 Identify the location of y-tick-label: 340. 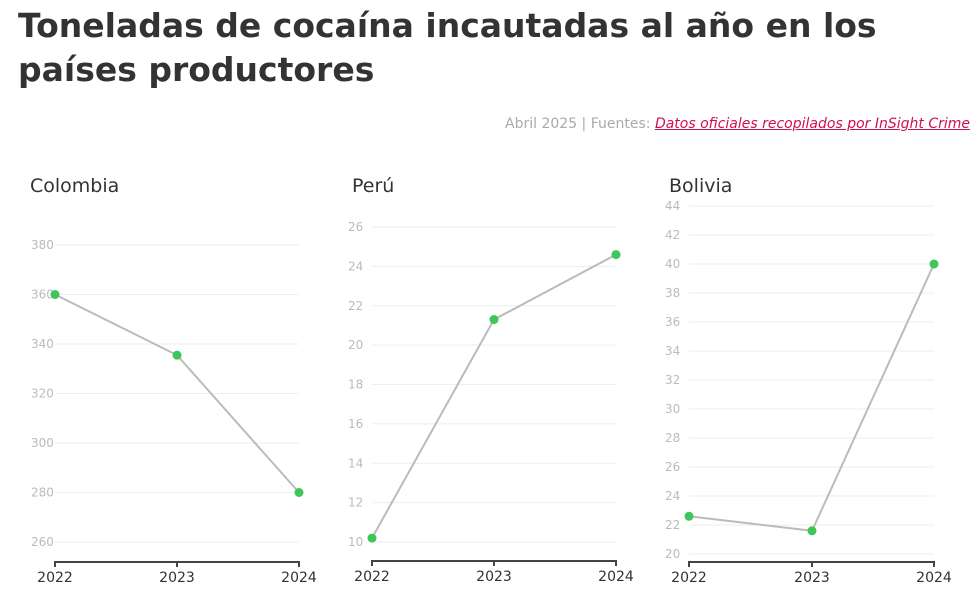
(42, 344).